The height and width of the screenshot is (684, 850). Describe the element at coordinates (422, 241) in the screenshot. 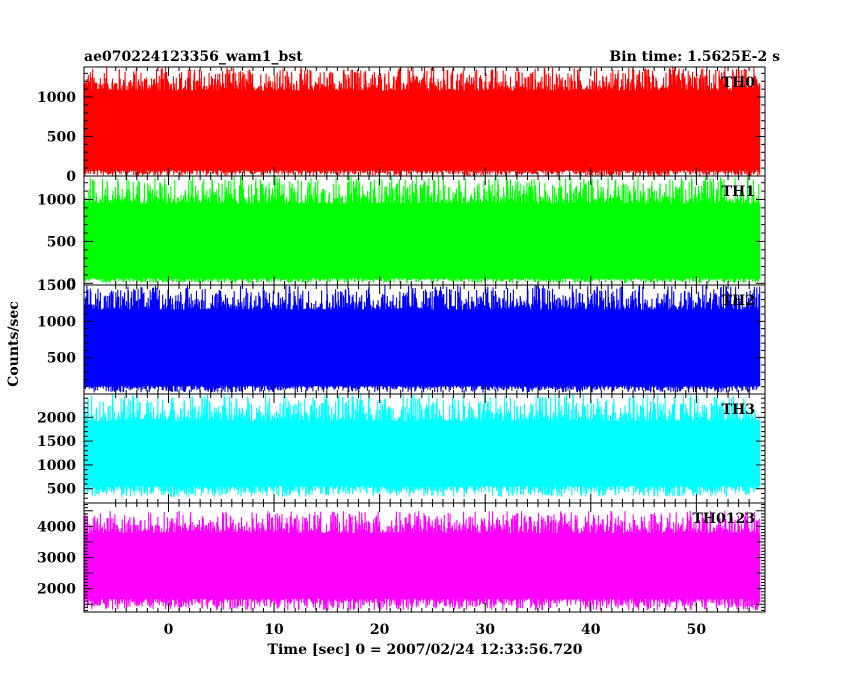

I see `series-band-th1` at that location.